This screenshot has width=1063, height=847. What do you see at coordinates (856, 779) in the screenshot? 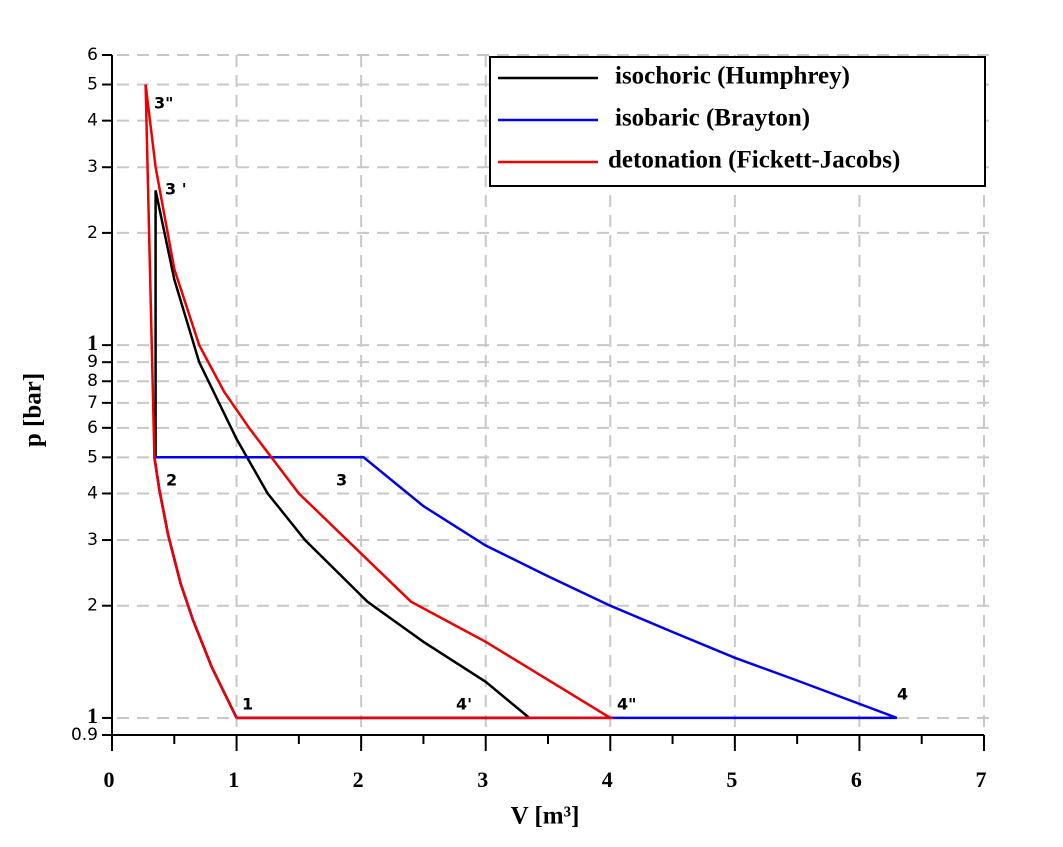
I see `x-tick-label: 6` at bounding box center [856, 779].